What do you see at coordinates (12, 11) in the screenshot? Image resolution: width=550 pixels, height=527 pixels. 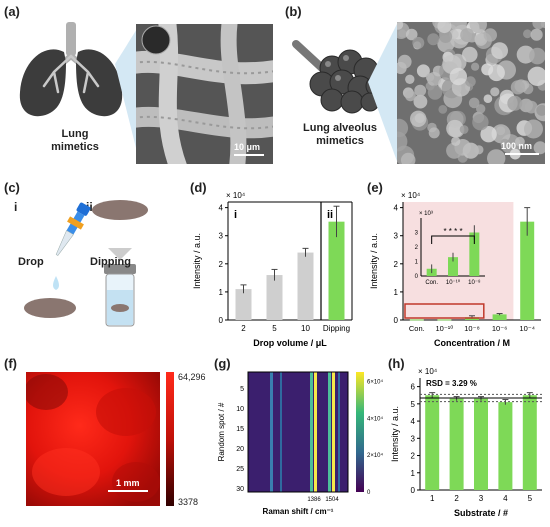 I see `panel-a-label: (a)` at bounding box center [12, 11].